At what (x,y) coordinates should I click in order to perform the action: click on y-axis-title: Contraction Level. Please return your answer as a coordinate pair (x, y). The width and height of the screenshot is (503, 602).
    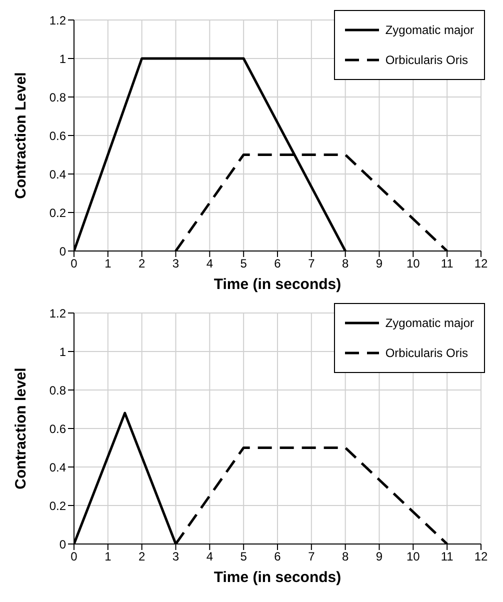
    Looking at the image, I should click on (21, 135).